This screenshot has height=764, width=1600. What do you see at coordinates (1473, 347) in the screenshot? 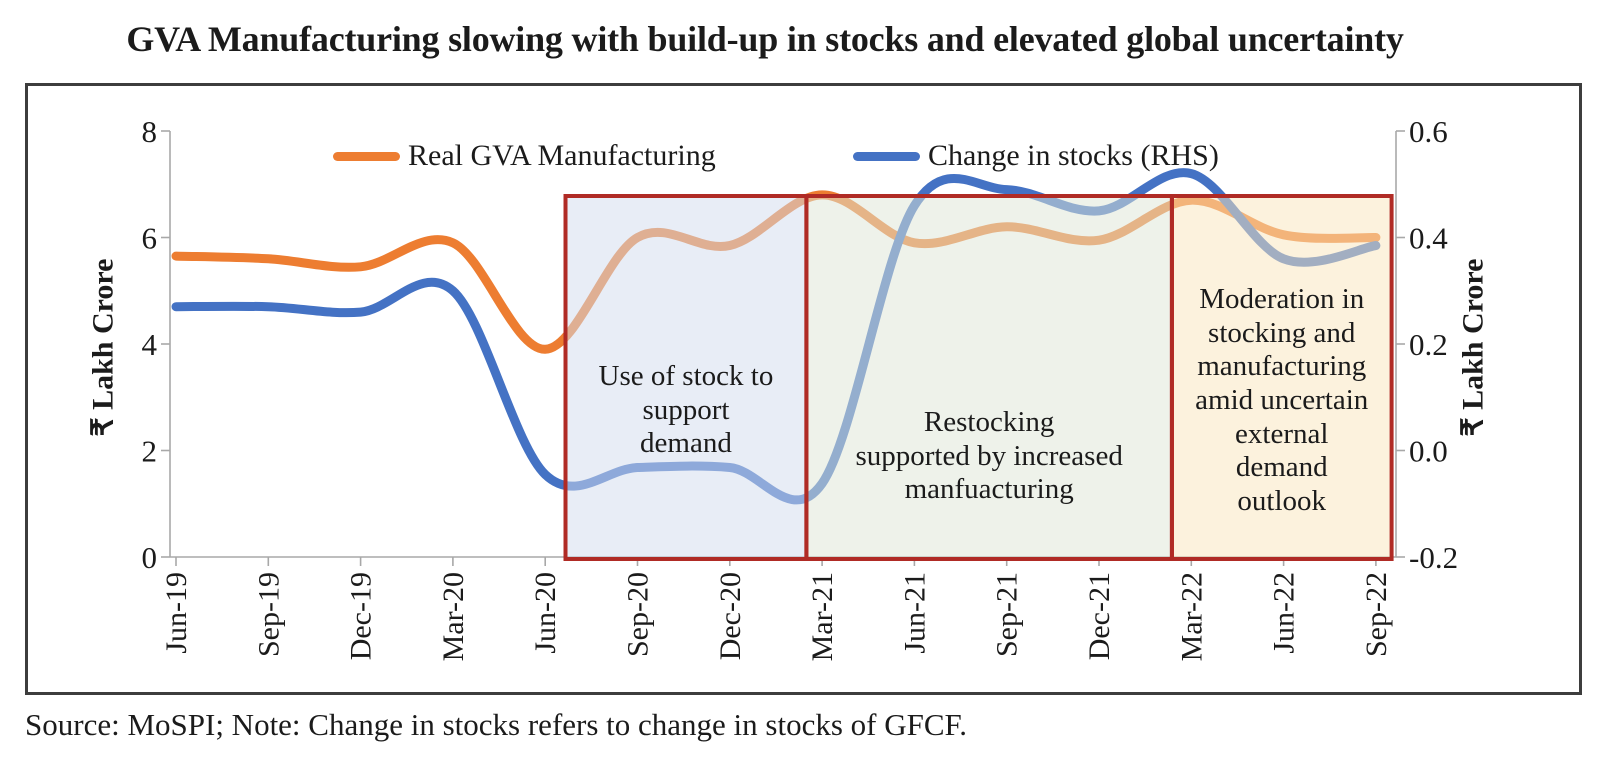
I see `right-axis-title: ₹ Lakh Crore` at bounding box center [1473, 347].